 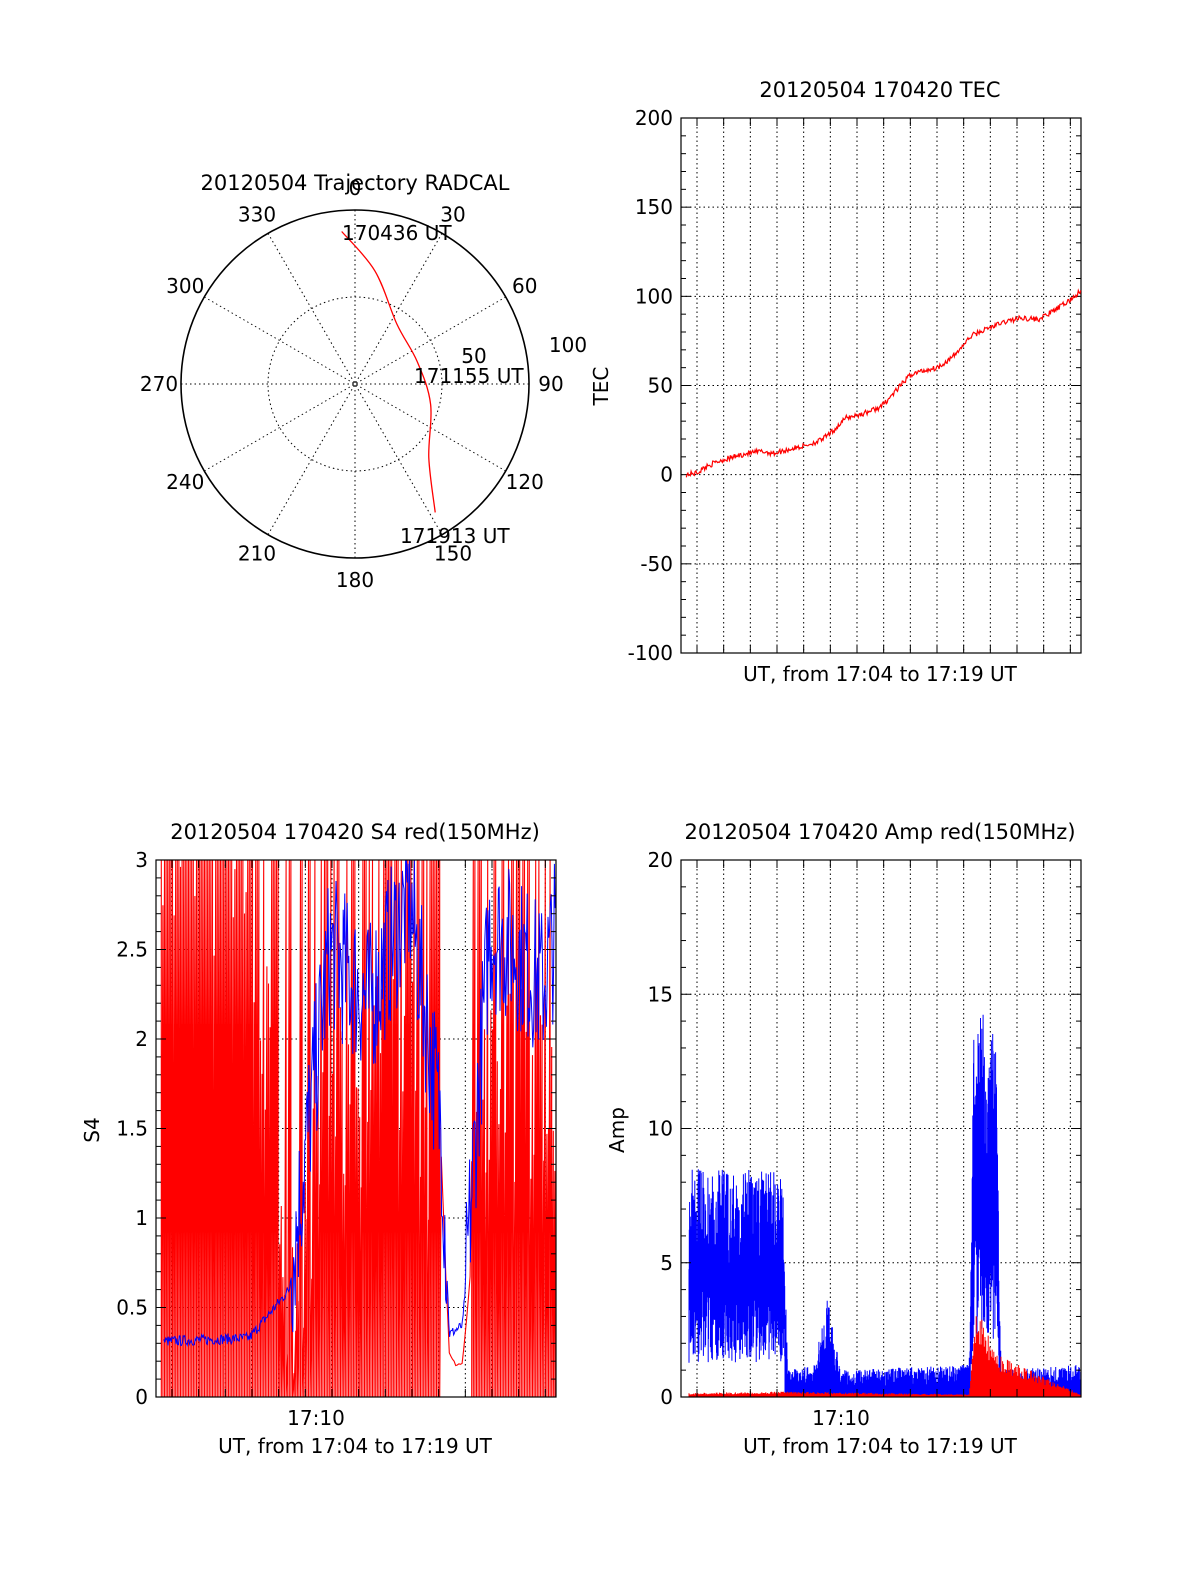 I want to click on amp-red-series, so click(x=885, y=1356).